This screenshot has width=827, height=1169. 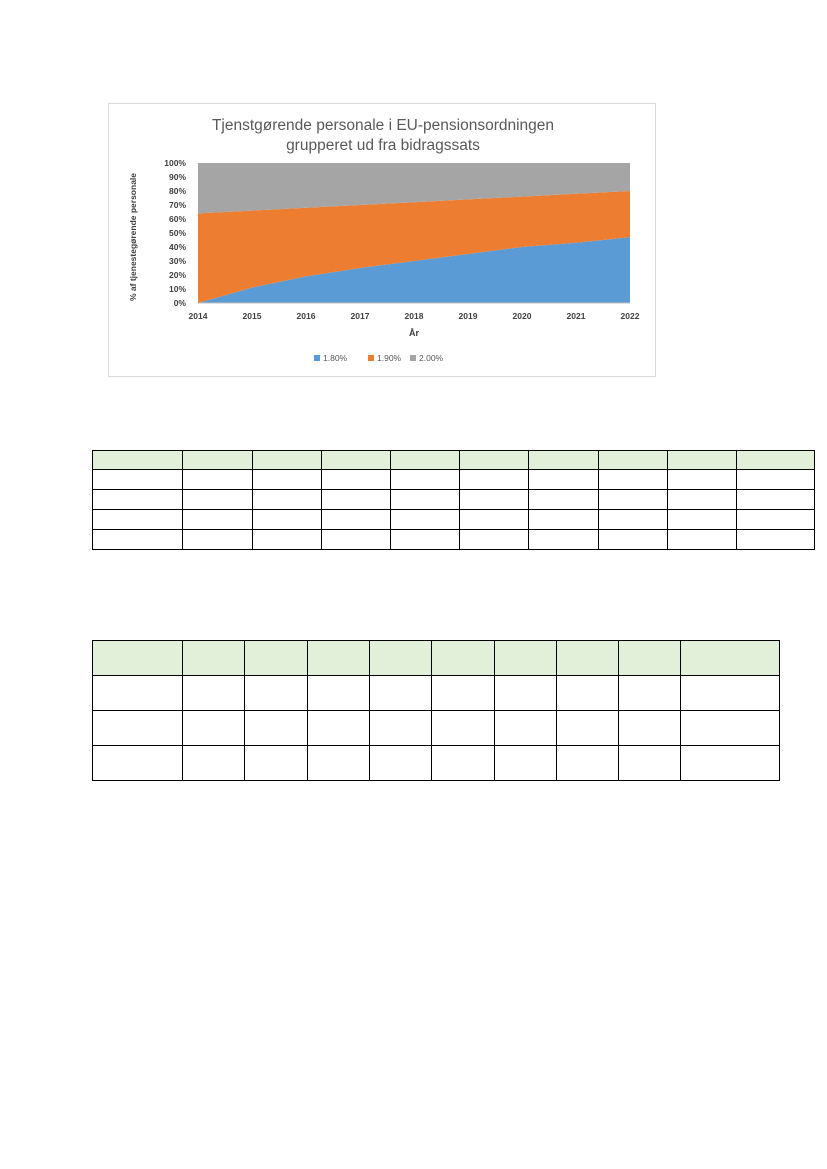 I want to click on y-tick-label: 0%, so click(x=180, y=303).